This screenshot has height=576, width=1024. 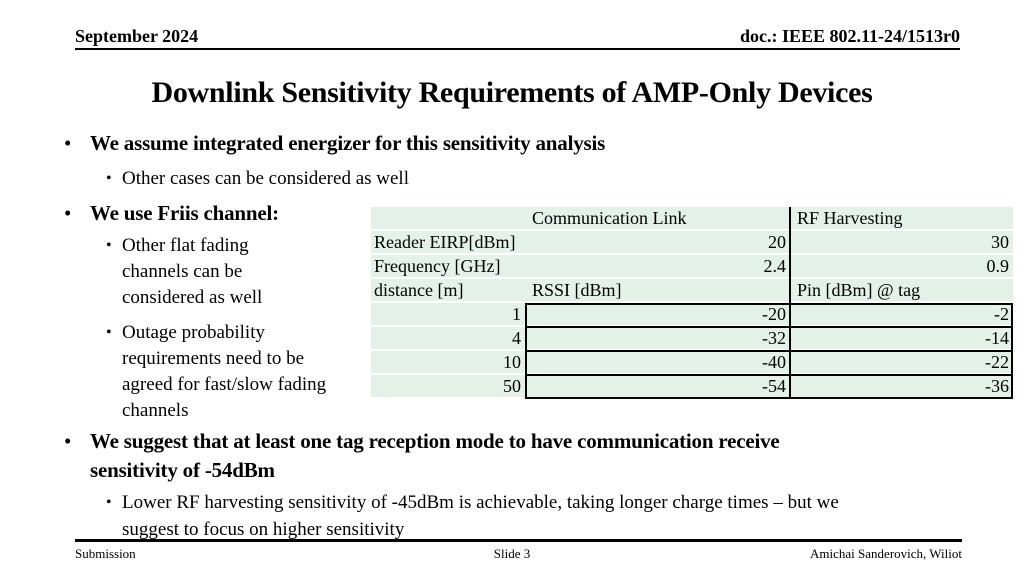 I want to click on table-cell-distance: 4, so click(x=448, y=339).